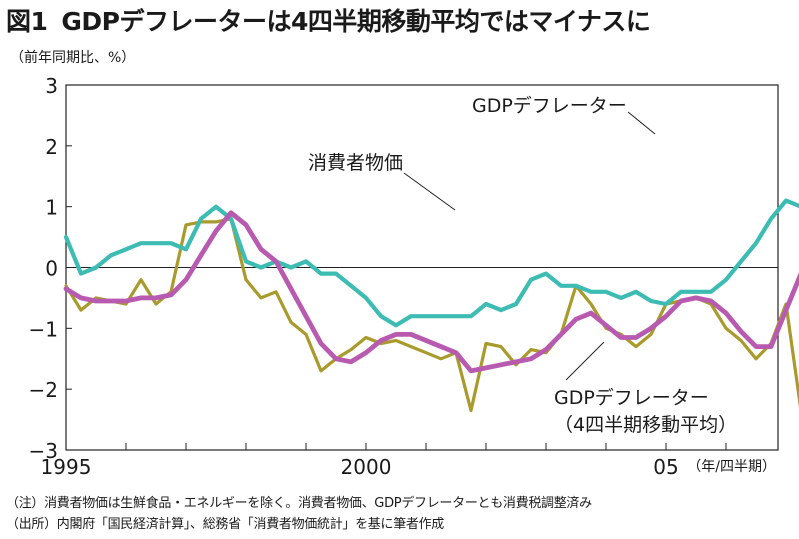 This screenshot has height=539, width=799. Describe the element at coordinates (356, 21) in the screenshot. I see `title-text: GDPデフレーターは4四半期移動平均ではマイナスに` at that location.